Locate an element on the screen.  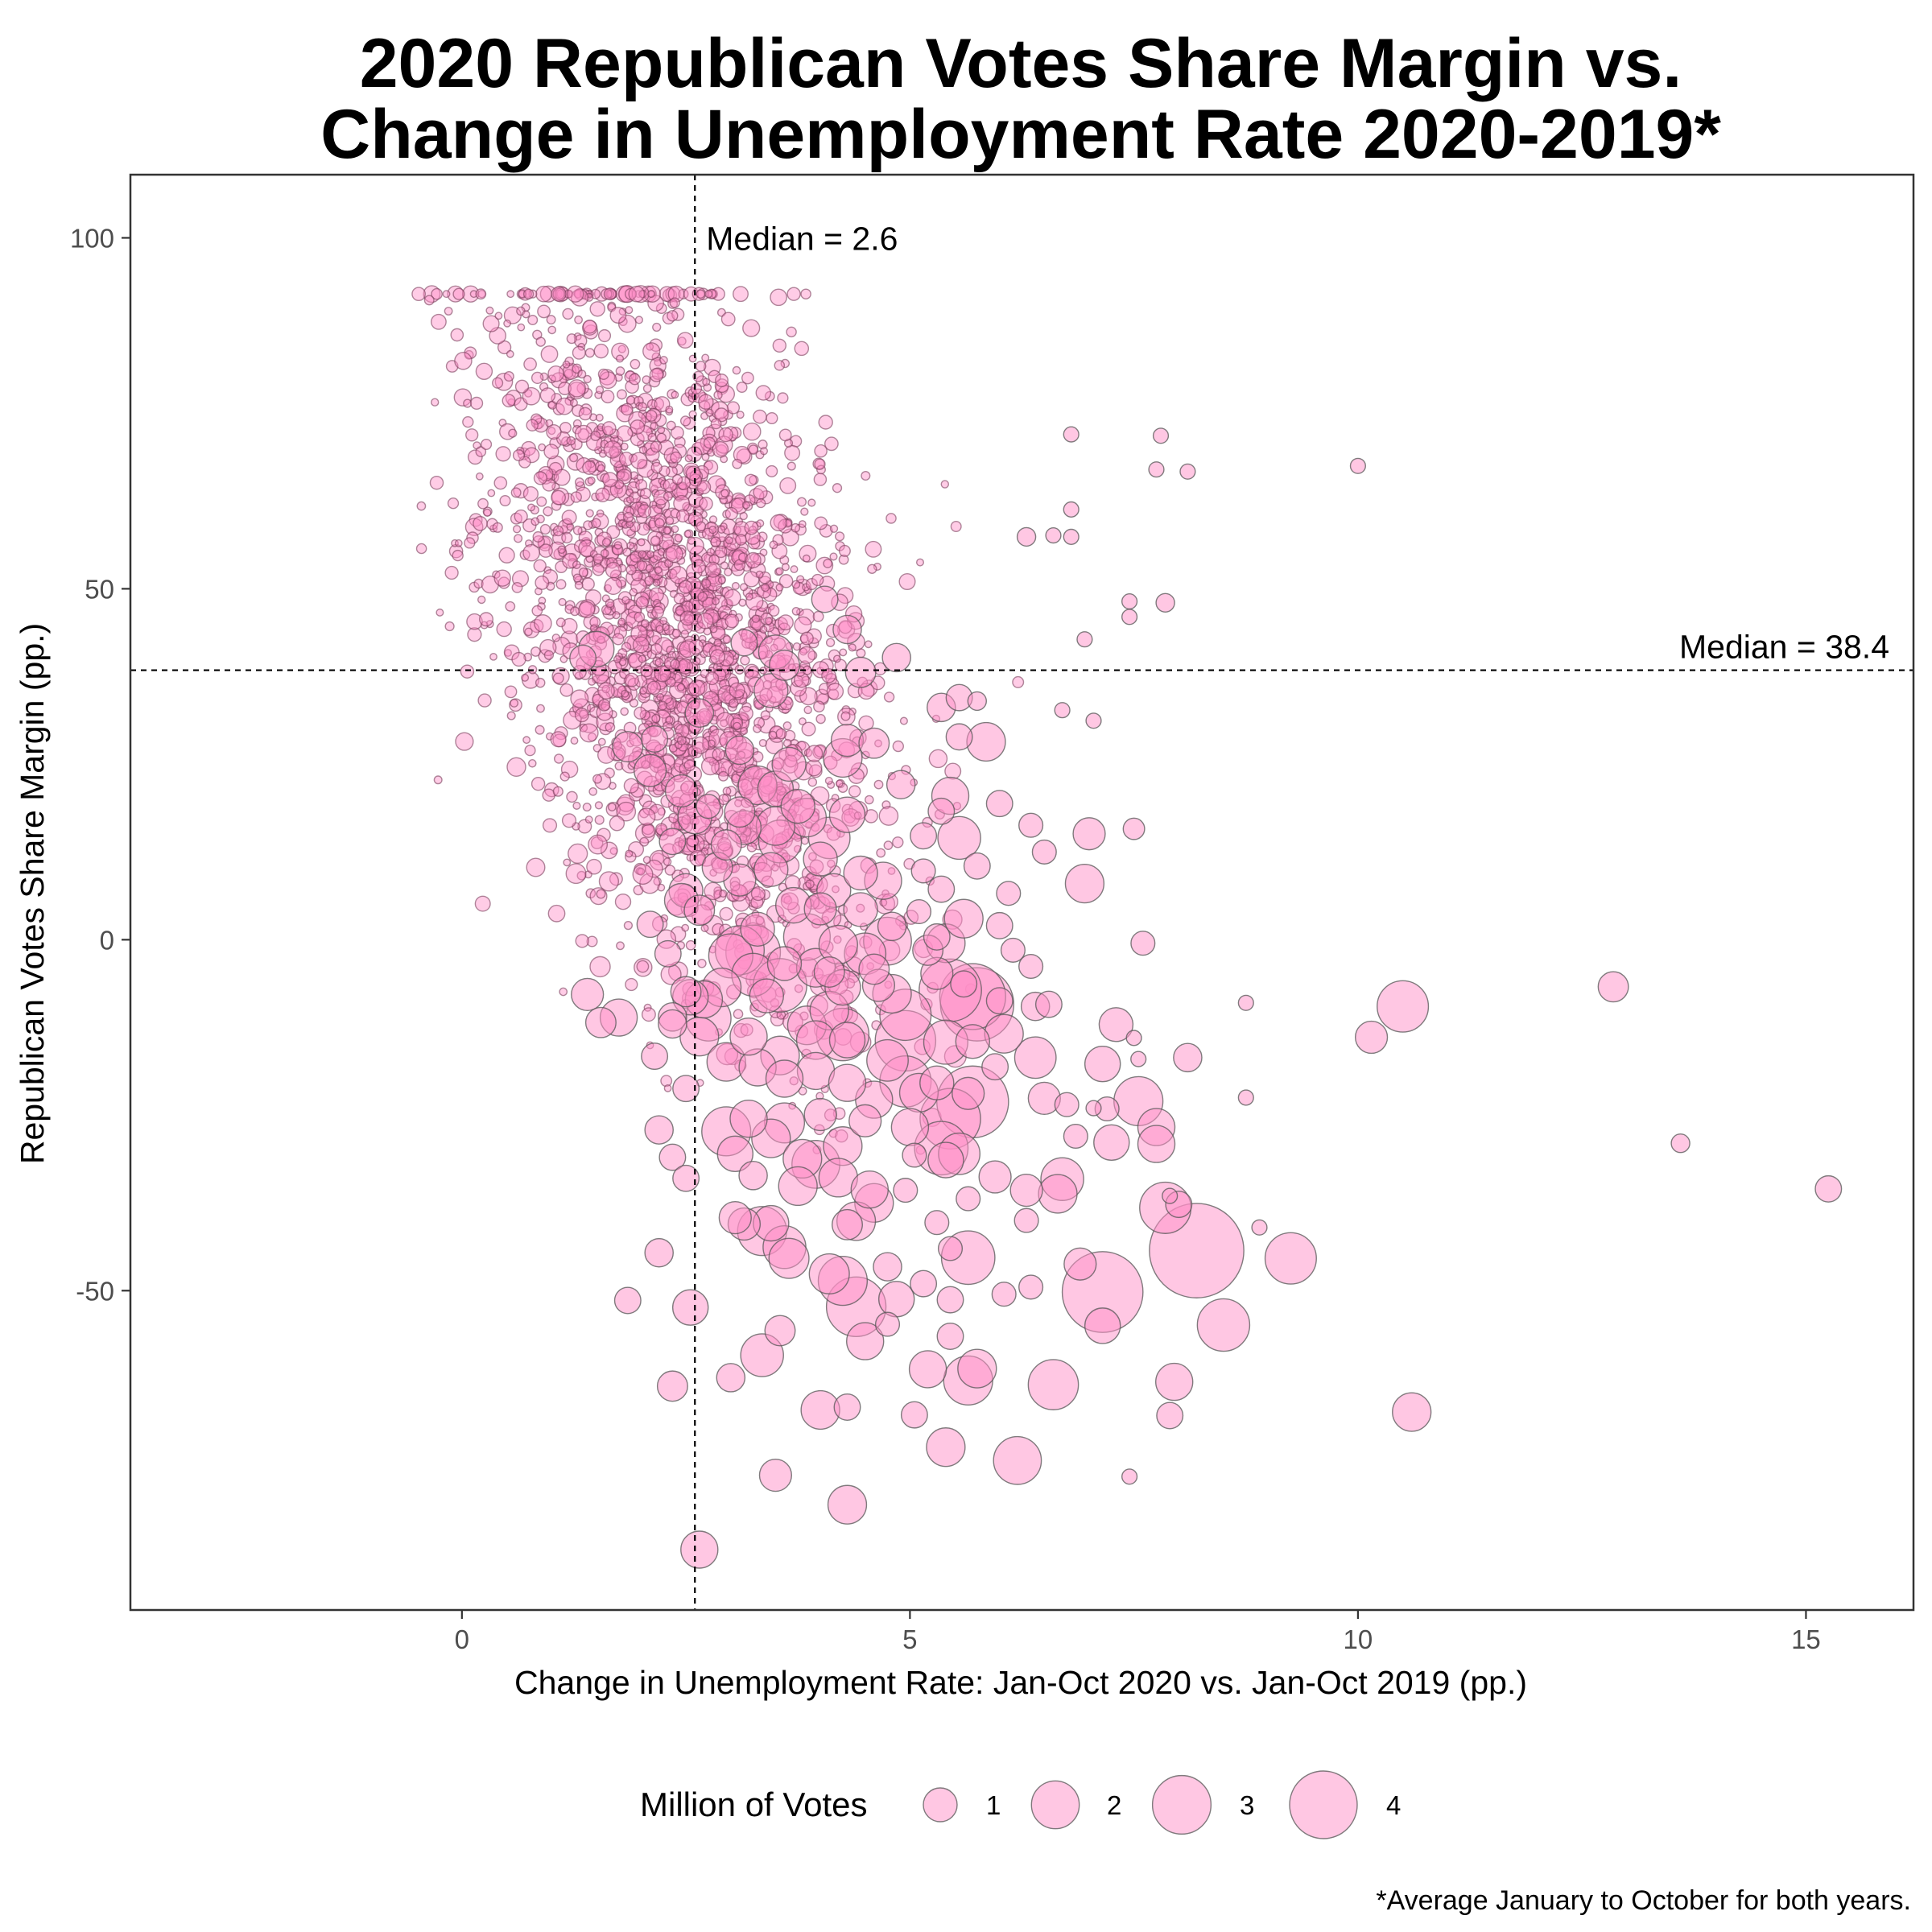
legend-key-circle is located at coordinates (1181, 1804).